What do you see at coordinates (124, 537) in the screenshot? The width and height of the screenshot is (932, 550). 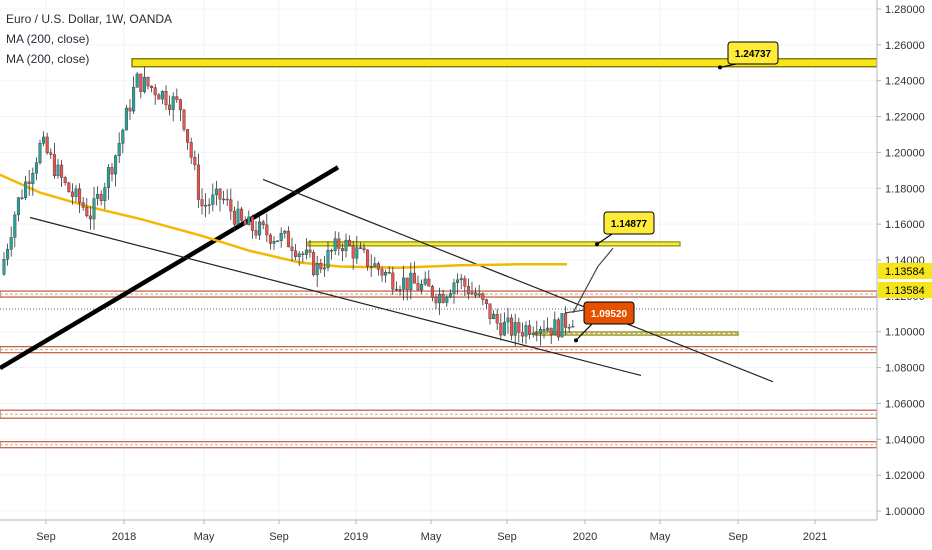 I see `time-tick-label: 2018` at bounding box center [124, 537].